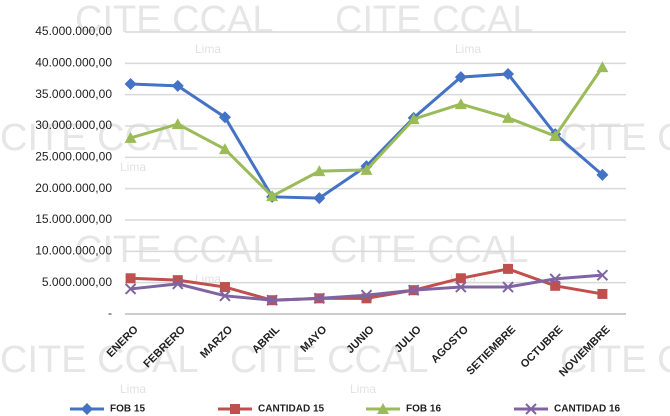 Image resolution: width=670 pixels, height=416 pixels. Describe the element at coordinates (450, 344) in the screenshot. I see `x-tick-label: AGOSTO` at that location.